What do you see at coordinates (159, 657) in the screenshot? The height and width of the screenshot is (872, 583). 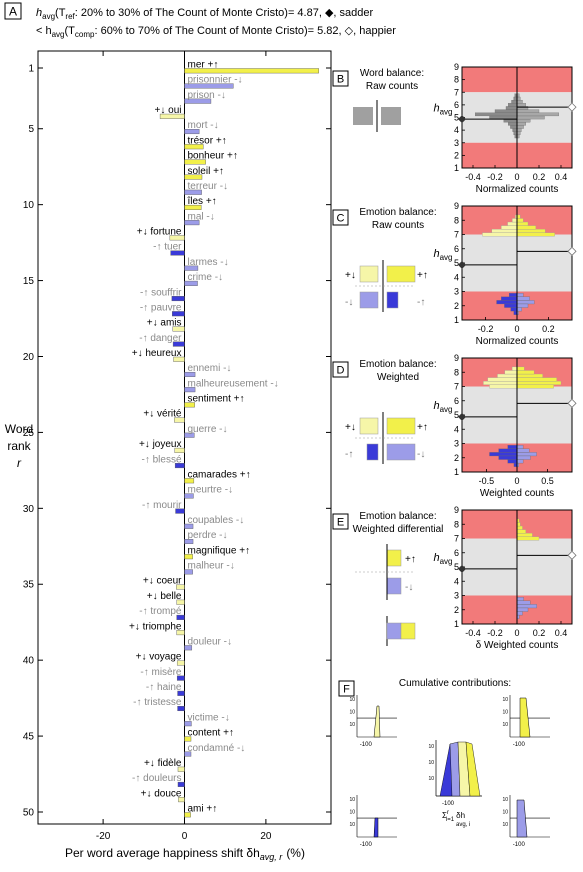 I see `word-label: +↓ voyage` at bounding box center [159, 657].